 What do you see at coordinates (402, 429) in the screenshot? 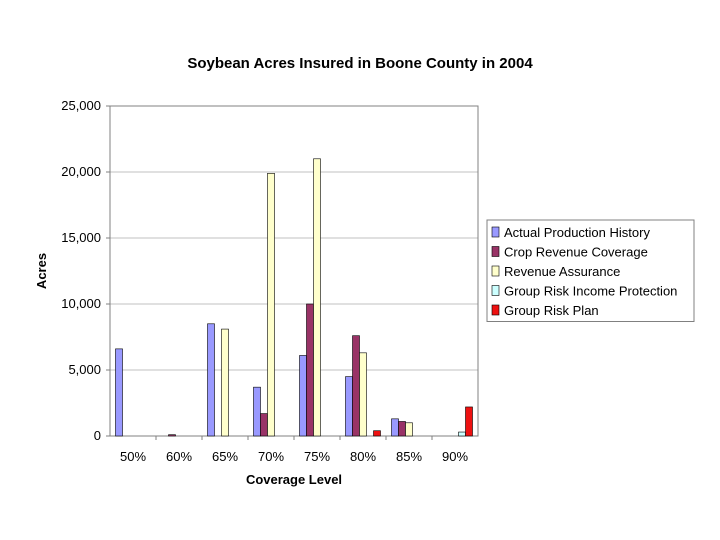
I see `bar-crop-revenue-coverage-85pct` at bounding box center [402, 429].